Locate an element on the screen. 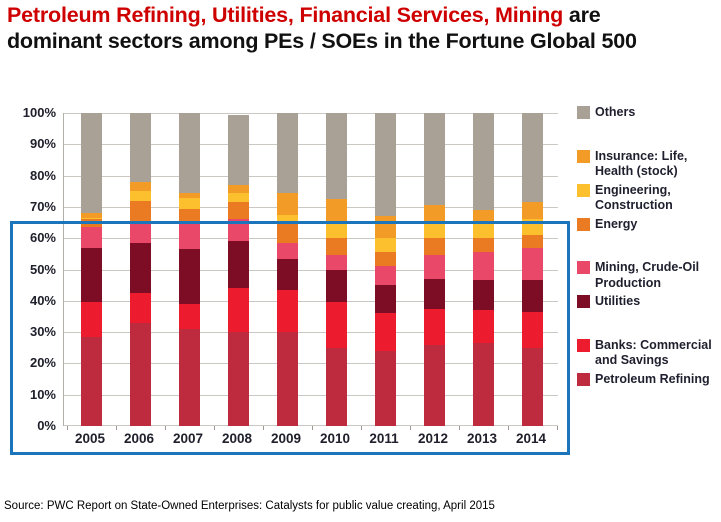 The height and width of the screenshot is (522, 721). legend-item: Engineering, Construction is located at coordinates (646, 198).